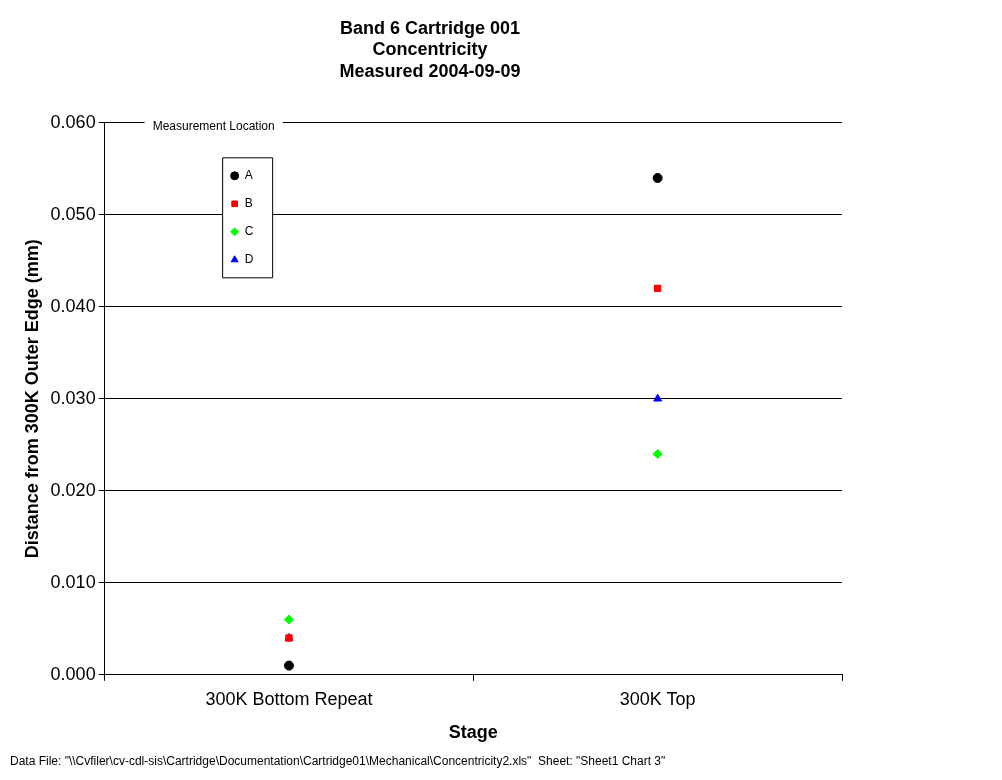  I want to click on y-tick-label: 0.040, so click(73, 305).